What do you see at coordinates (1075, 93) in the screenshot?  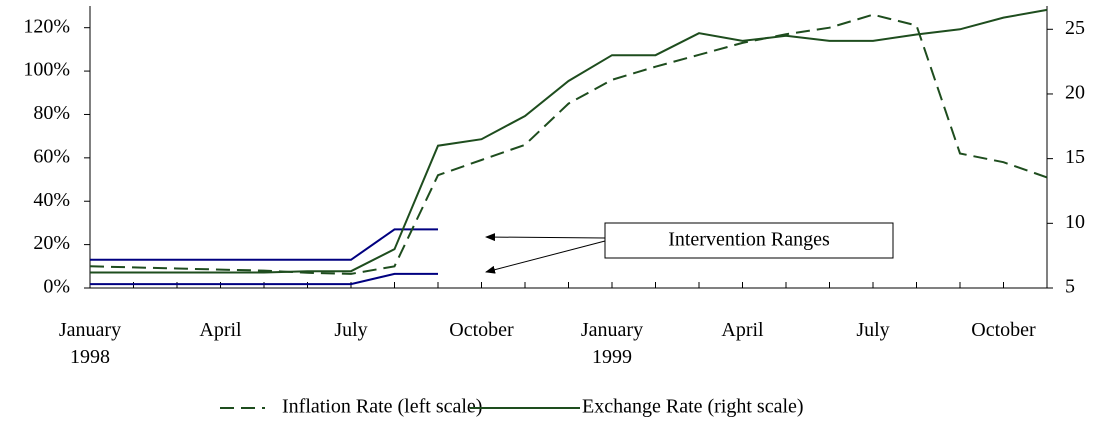 I see `y2-tick-label: 20` at bounding box center [1075, 93].